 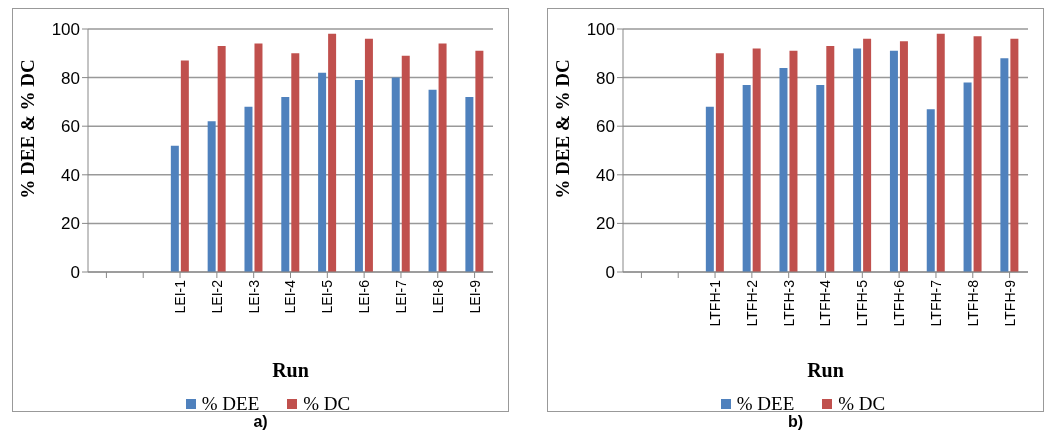 What do you see at coordinates (795, 422) in the screenshot?
I see `text: b)` at bounding box center [795, 422].